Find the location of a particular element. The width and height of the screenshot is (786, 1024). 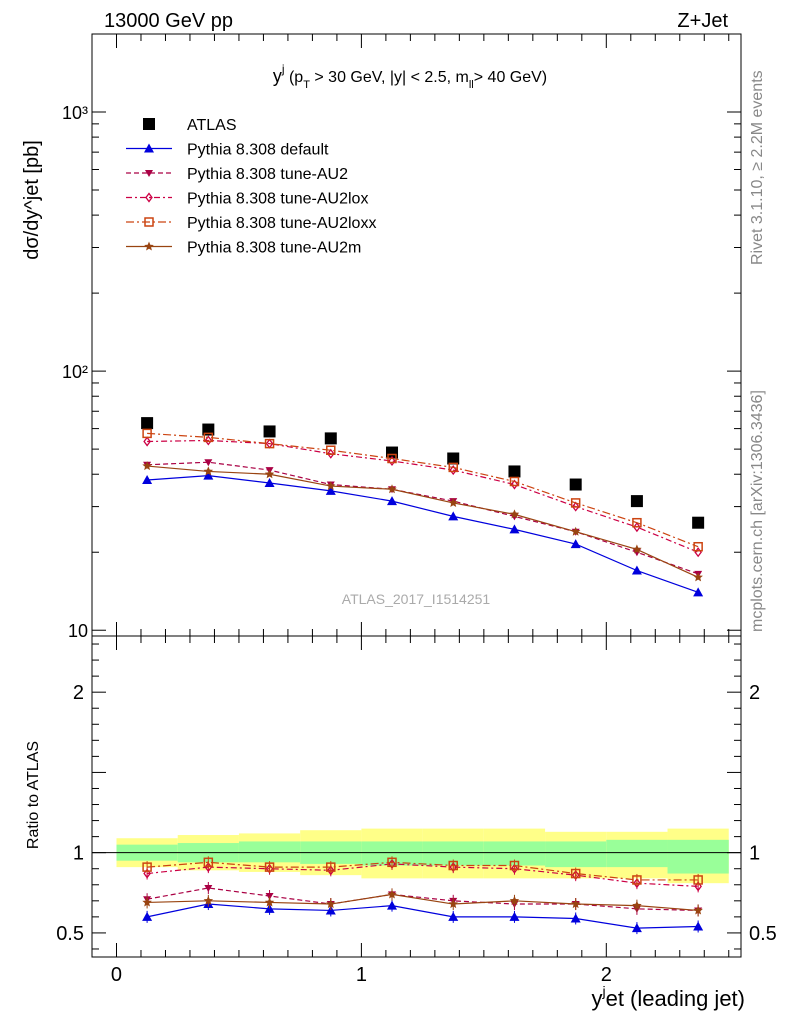

ratio-y-tick-label: 2 is located at coordinates (78, 693).